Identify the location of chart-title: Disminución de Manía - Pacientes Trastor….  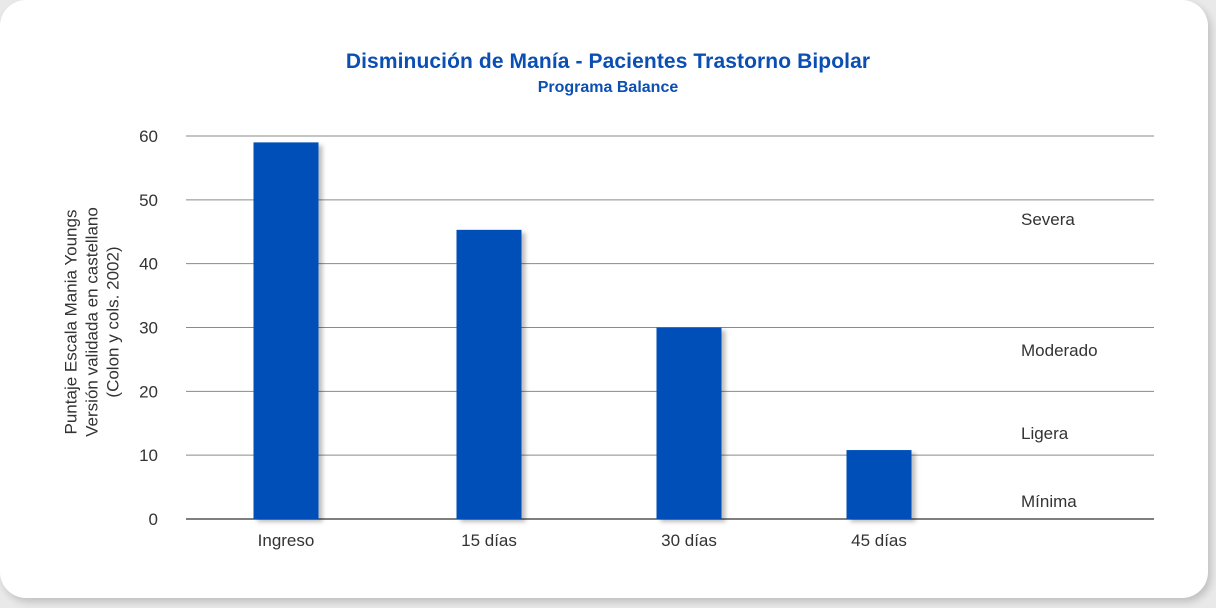
(608, 61).